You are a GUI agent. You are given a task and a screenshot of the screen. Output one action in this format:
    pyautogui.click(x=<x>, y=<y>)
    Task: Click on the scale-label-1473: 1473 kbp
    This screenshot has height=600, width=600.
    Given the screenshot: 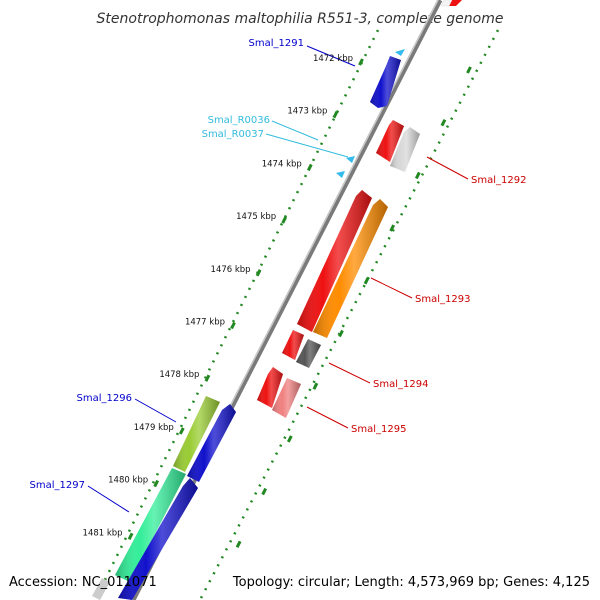 What is the action you would take?
    pyautogui.click(x=307, y=112)
    